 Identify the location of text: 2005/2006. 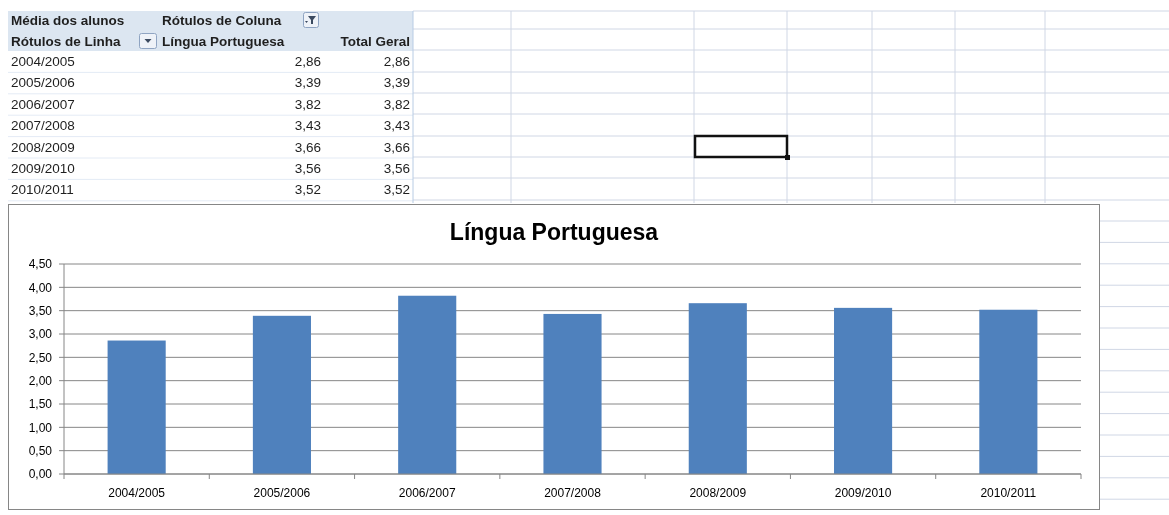
(43, 83).